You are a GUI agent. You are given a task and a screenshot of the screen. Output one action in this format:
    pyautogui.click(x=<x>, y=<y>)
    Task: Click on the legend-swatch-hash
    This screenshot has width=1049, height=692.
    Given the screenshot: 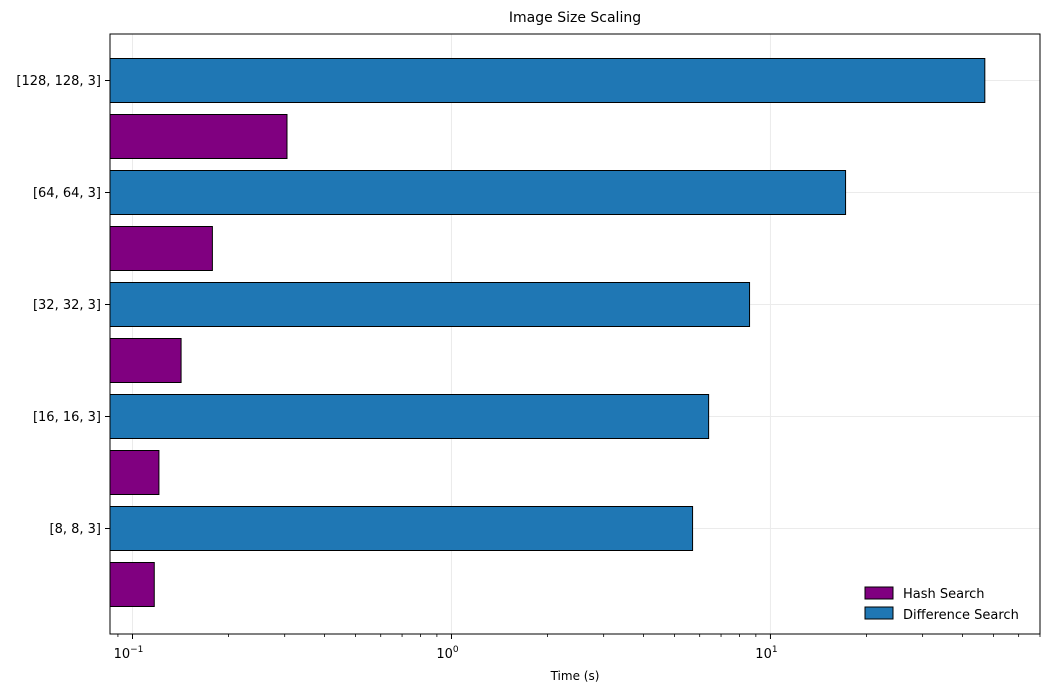 What is the action you would take?
    pyautogui.click(x=879, y=593)
    